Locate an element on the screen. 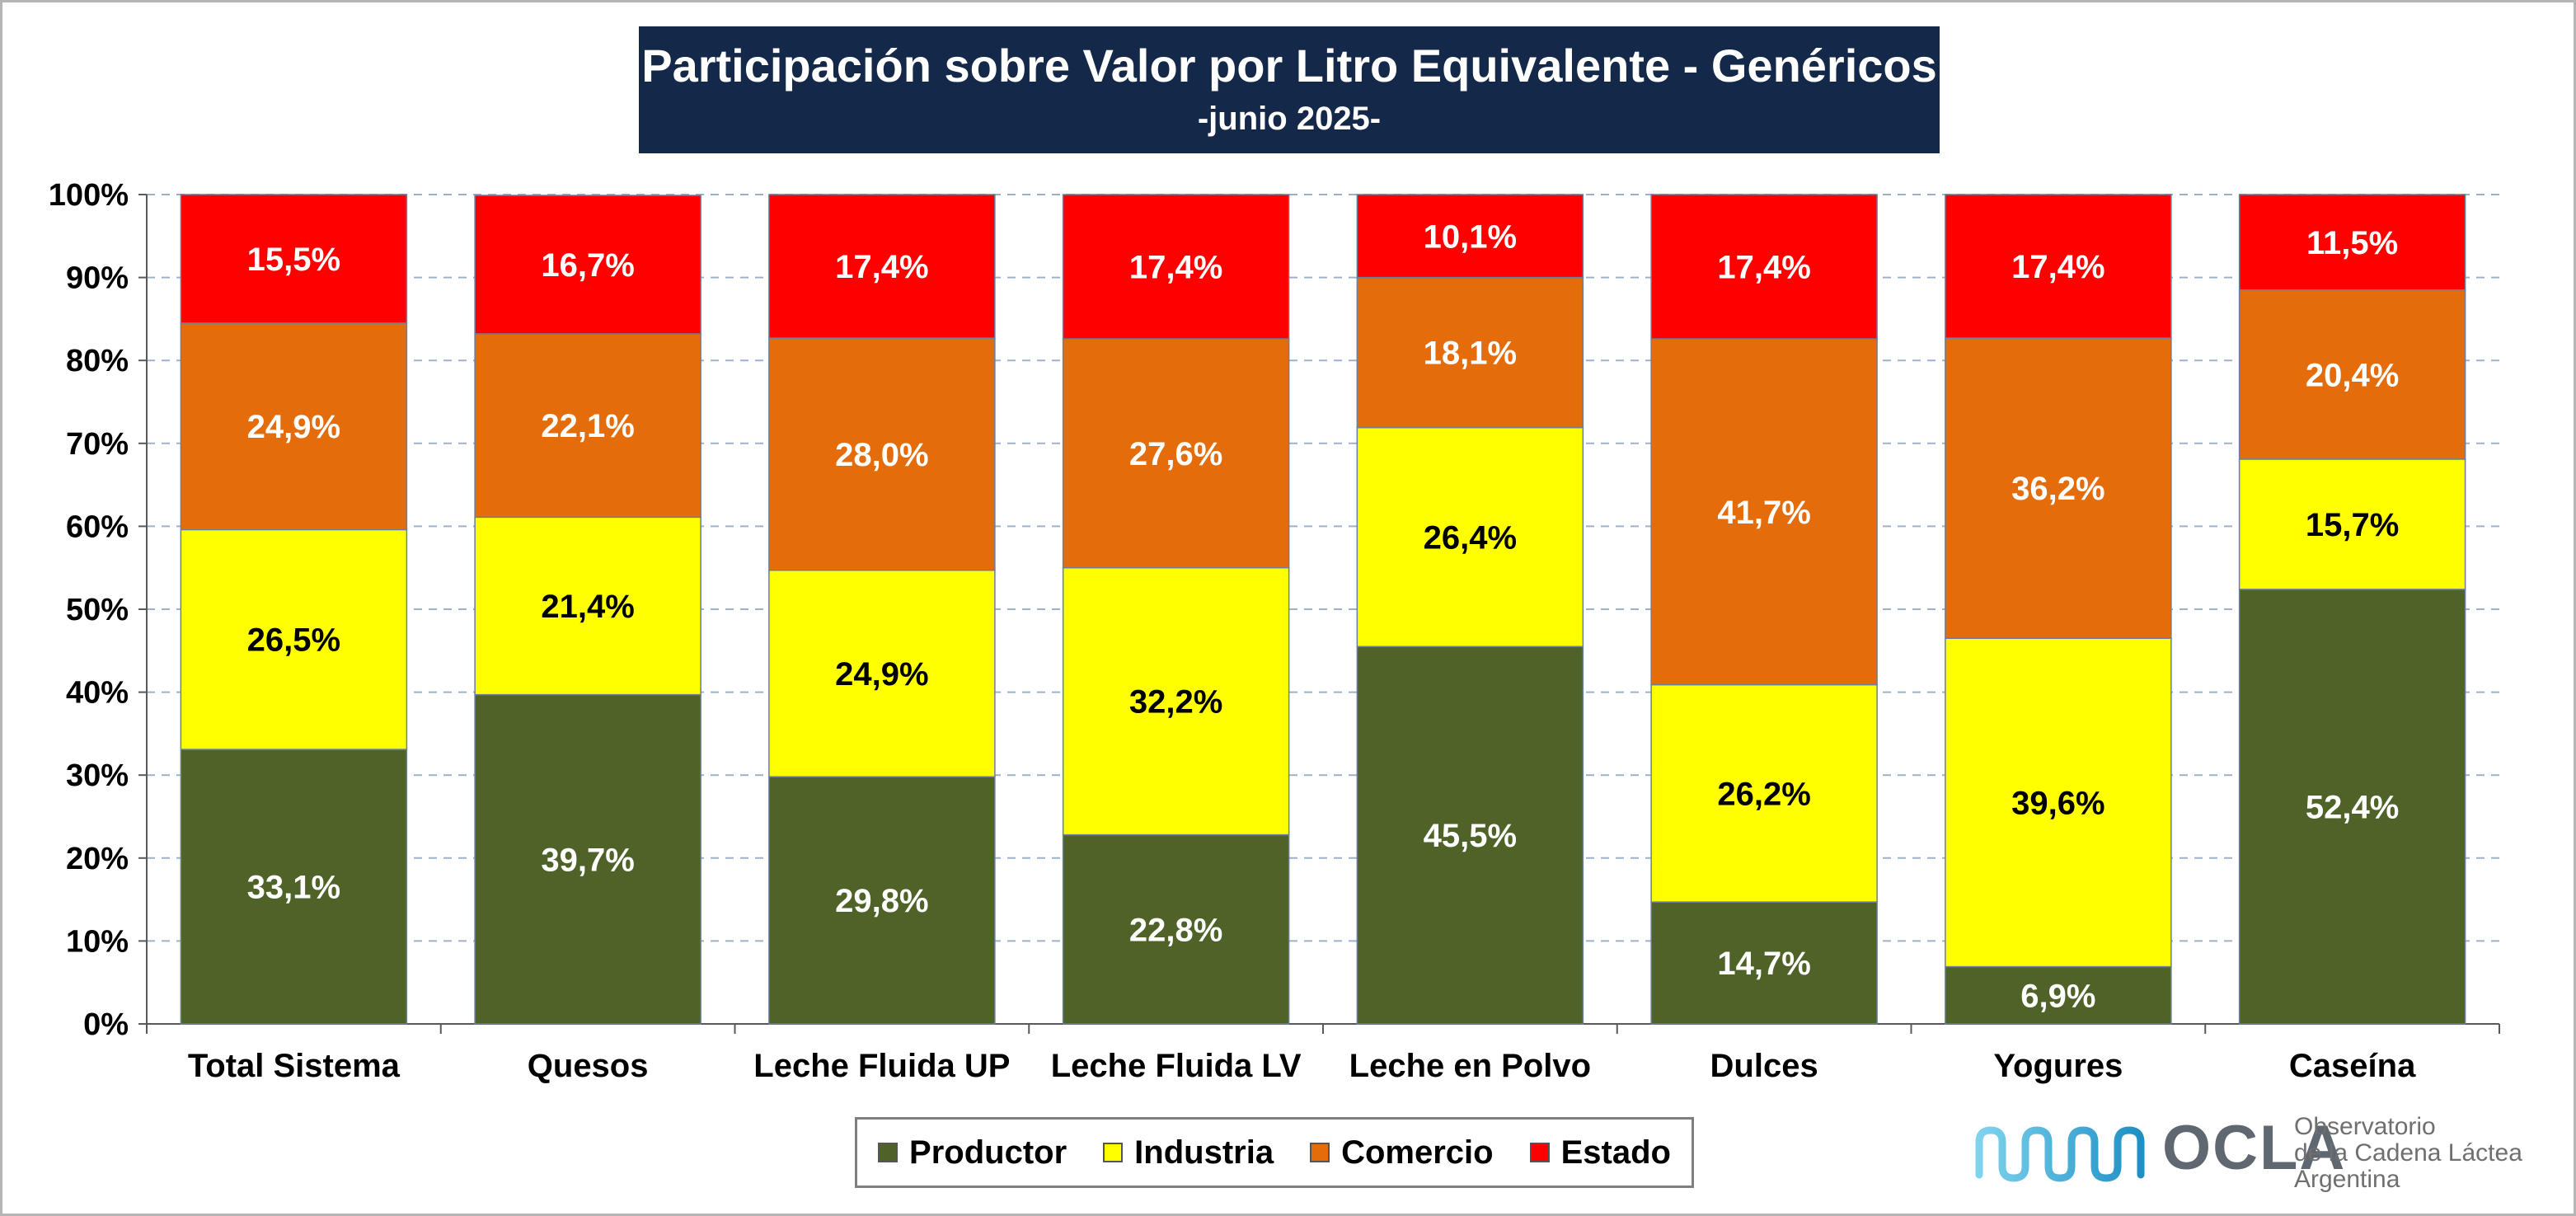 The image size is (2576, 1216). bar-segment-productor-total-sistema is located at coordinates (294, 887).